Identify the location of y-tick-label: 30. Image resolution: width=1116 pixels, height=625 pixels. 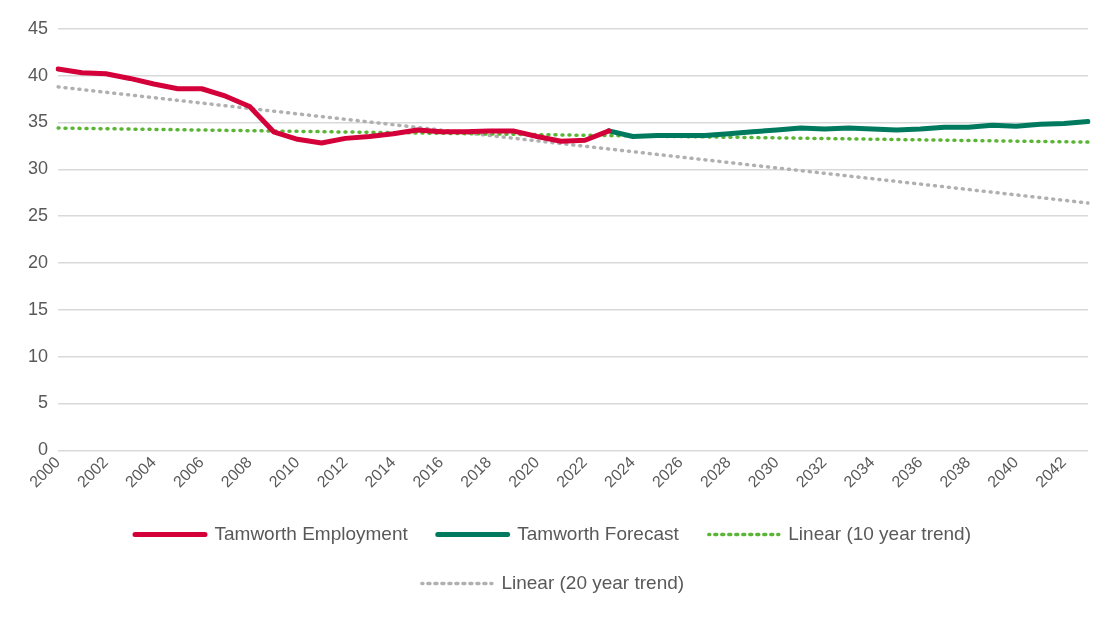
(38, 168).